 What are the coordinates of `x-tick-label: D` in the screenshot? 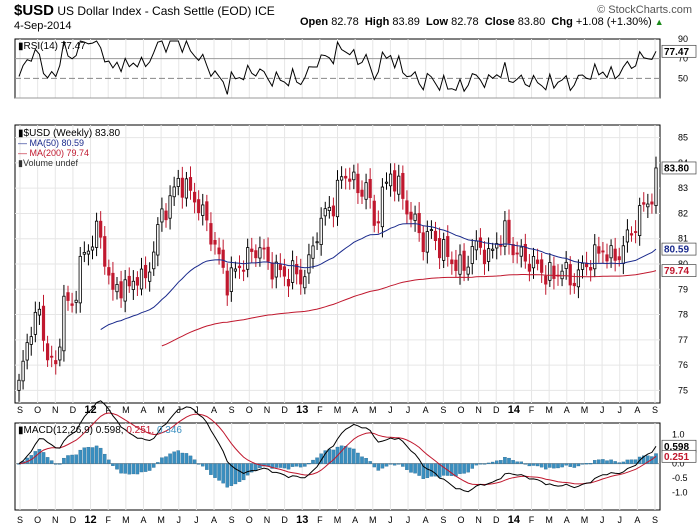 It's located at (496, 410).